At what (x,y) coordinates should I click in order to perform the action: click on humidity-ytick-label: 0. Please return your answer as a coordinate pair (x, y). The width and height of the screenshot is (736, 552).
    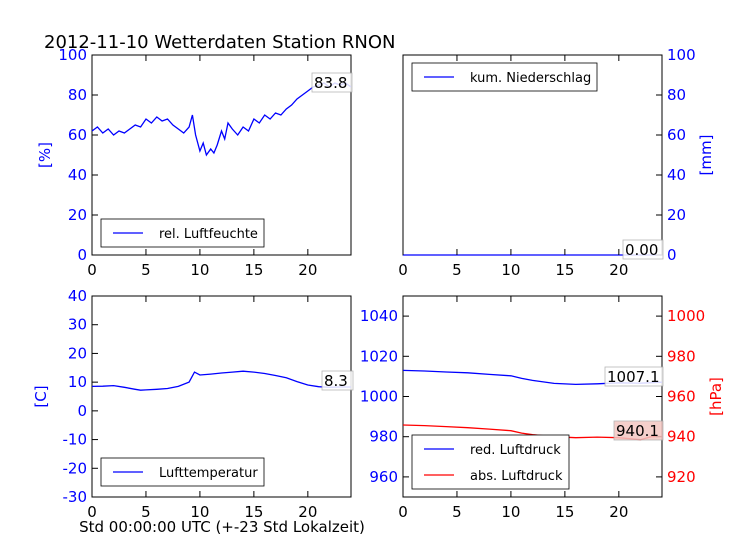
    Looking at the image, I should click on (82, 255).